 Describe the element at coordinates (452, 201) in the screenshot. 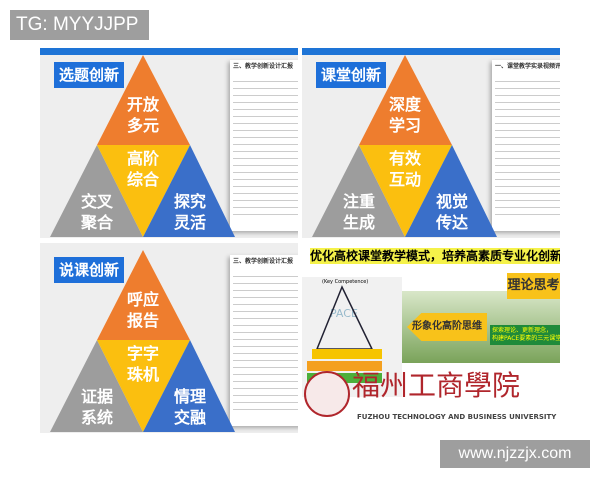

I see `label-right: 视觉` at that location.